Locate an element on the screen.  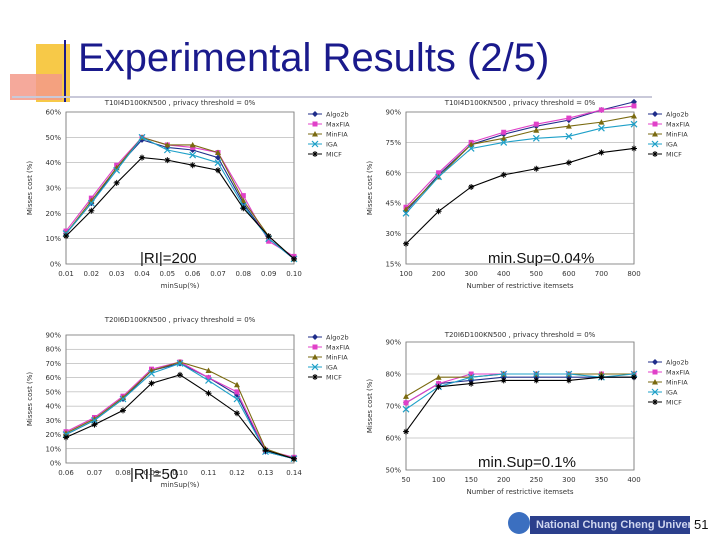
annotation-minsup-01: min.Sup=0.1% is located at coordinates (527, 462).